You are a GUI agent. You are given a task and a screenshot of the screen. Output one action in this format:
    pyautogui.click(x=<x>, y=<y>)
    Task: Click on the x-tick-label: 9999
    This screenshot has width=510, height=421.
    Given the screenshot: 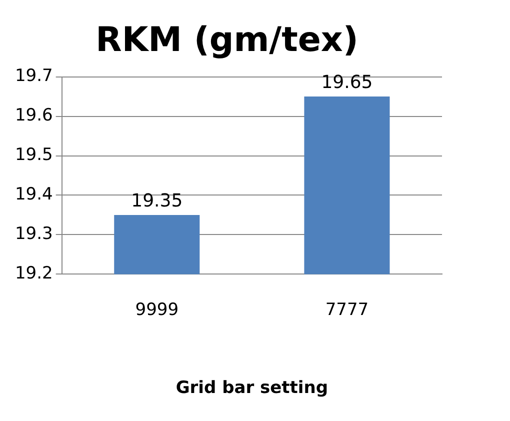 What is the action you would take?
    pyautogui.click(x=157, y=310)
    